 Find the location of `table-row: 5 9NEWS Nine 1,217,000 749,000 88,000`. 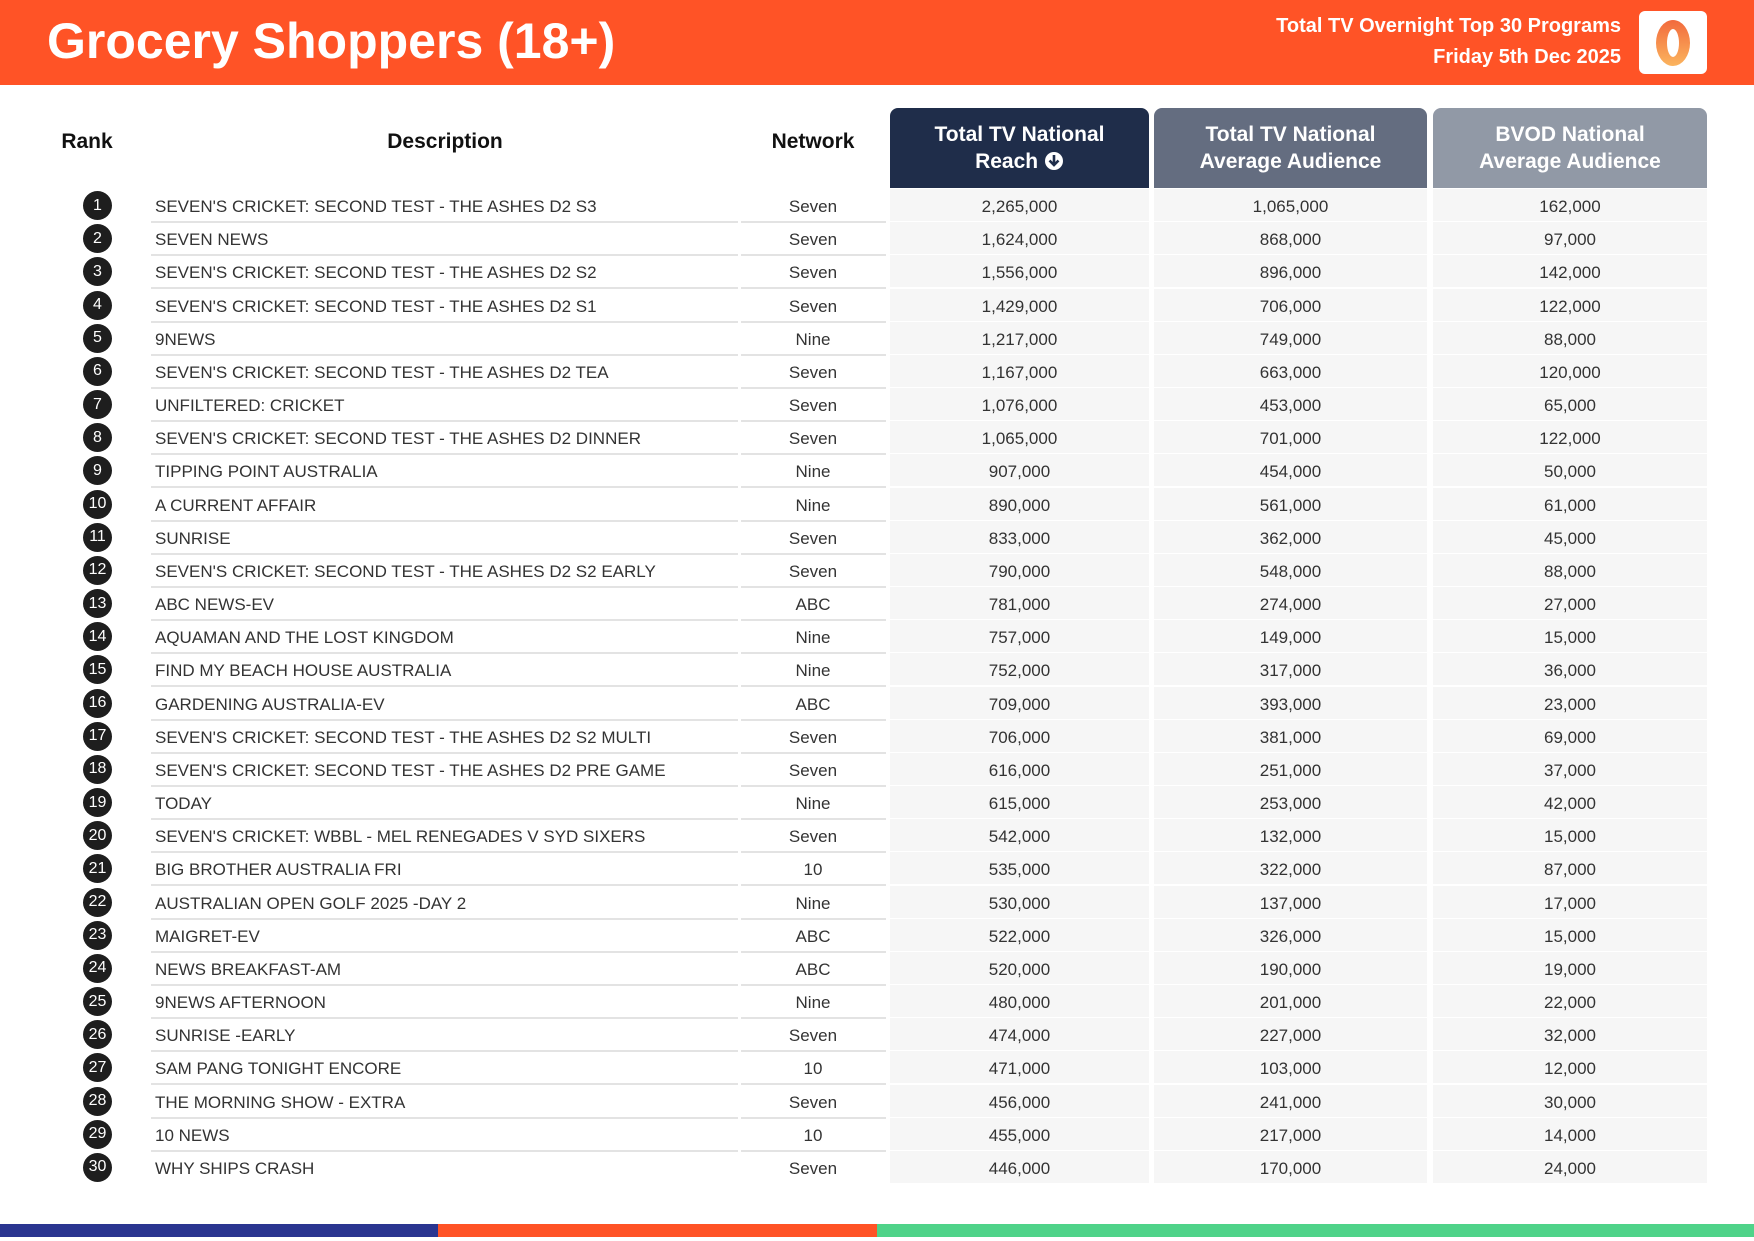

table-row: 5 9NEWS Nine 1,217,000 749,000 88,000 is located at coordinates (877, 338).